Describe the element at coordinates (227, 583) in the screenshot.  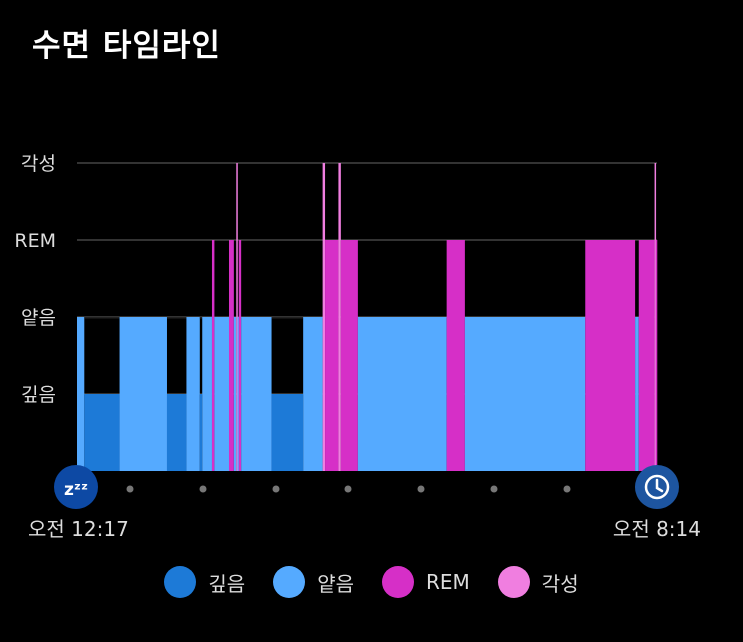
I see `legend-label-deep: 깊음` at that location.